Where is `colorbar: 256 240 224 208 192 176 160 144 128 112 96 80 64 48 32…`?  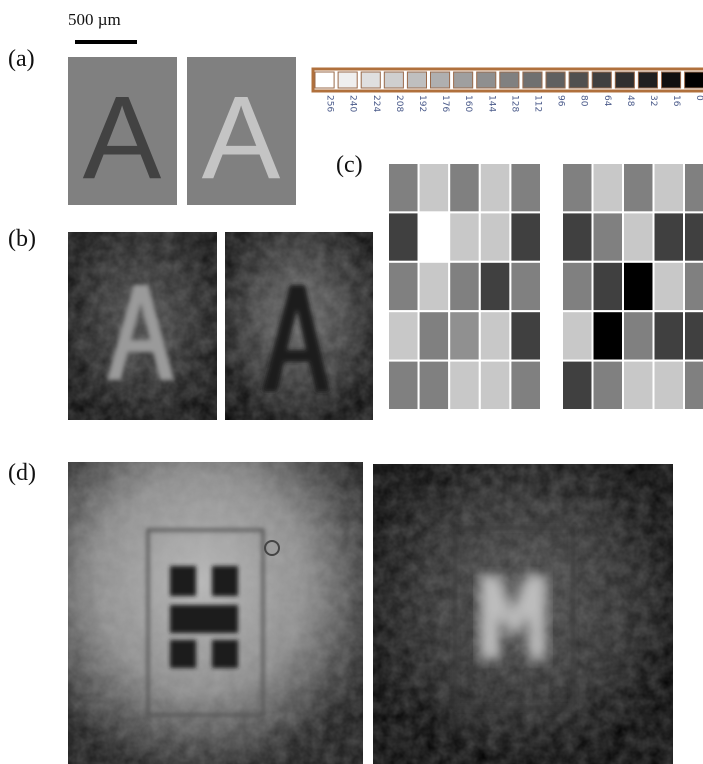
colorbar: 256 240 224 208 192 176 160 144 128 112 96 80 64 48 32… is located at coordinates (507, 89).